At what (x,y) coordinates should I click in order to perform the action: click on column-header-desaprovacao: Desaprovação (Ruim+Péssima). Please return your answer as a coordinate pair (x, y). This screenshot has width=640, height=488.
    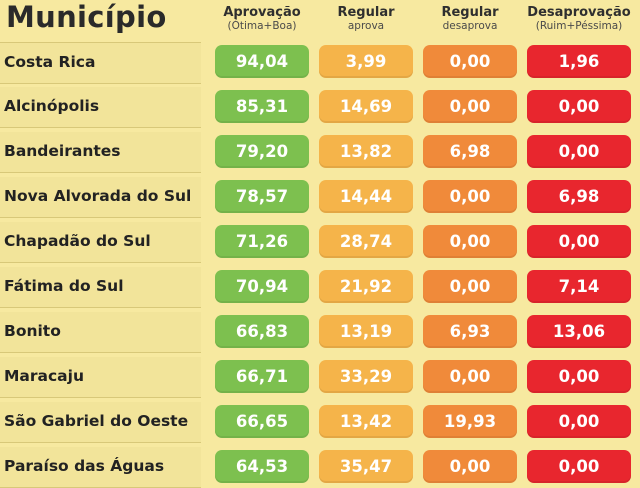
    Looking at the image, I should click on (579, 19).